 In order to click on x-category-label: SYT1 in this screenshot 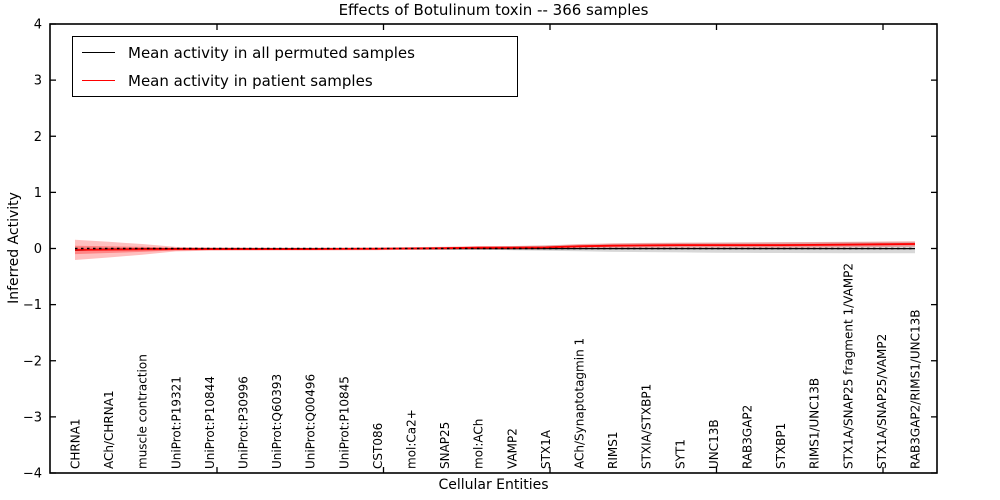, I will do `click(680, 454)`.